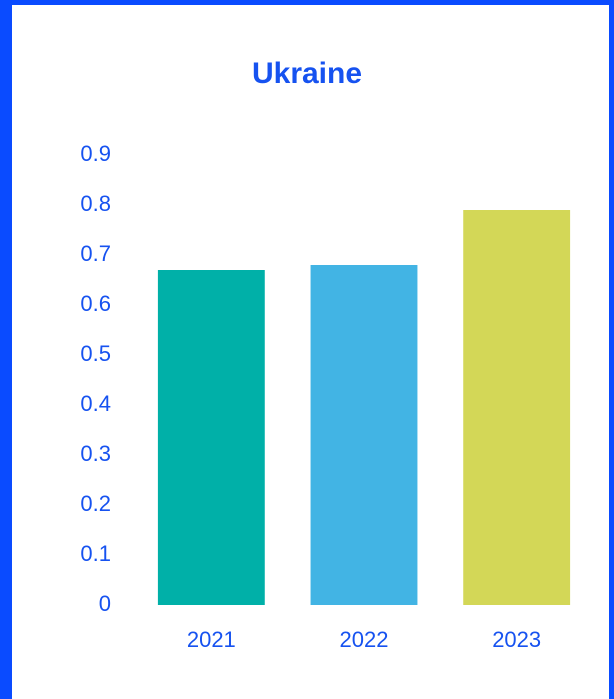 The height and width of the screenshot is (699, 614). What do you see at coordinates (95, 353) in the screenshot?
I see `y-tick-label: 0.5` at bounding box center [95, 353].